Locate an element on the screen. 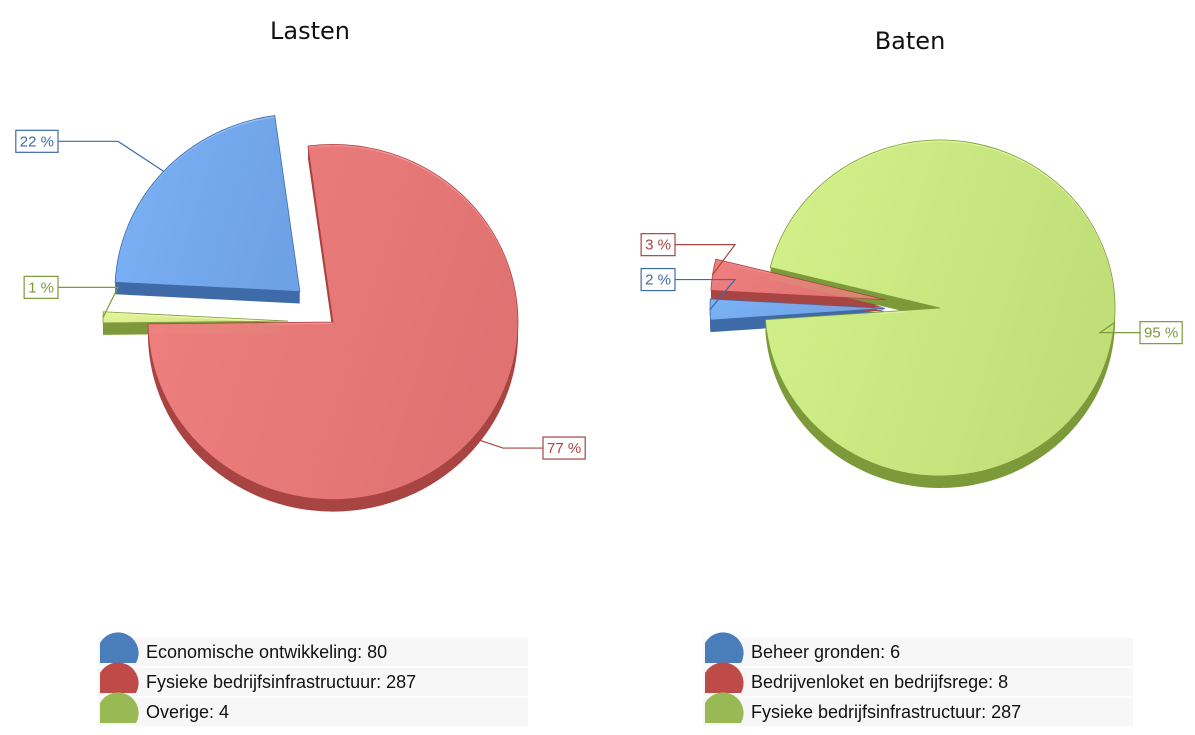 The image size is (1195, 735). legend-label: Beheer gronden: 6 is located at coordinates (825, 652).